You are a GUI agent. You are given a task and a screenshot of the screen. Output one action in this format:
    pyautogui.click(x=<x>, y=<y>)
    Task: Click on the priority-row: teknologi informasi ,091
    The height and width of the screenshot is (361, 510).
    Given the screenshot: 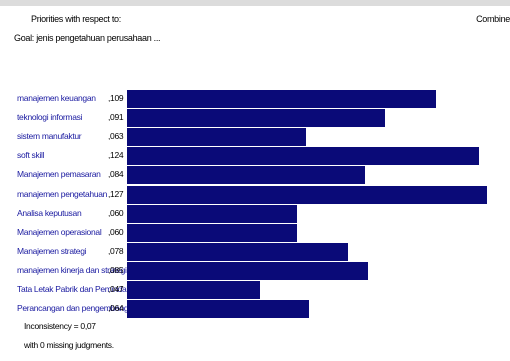 What is the action you would take?
    pyautogui.click(x=255, y=118)
    